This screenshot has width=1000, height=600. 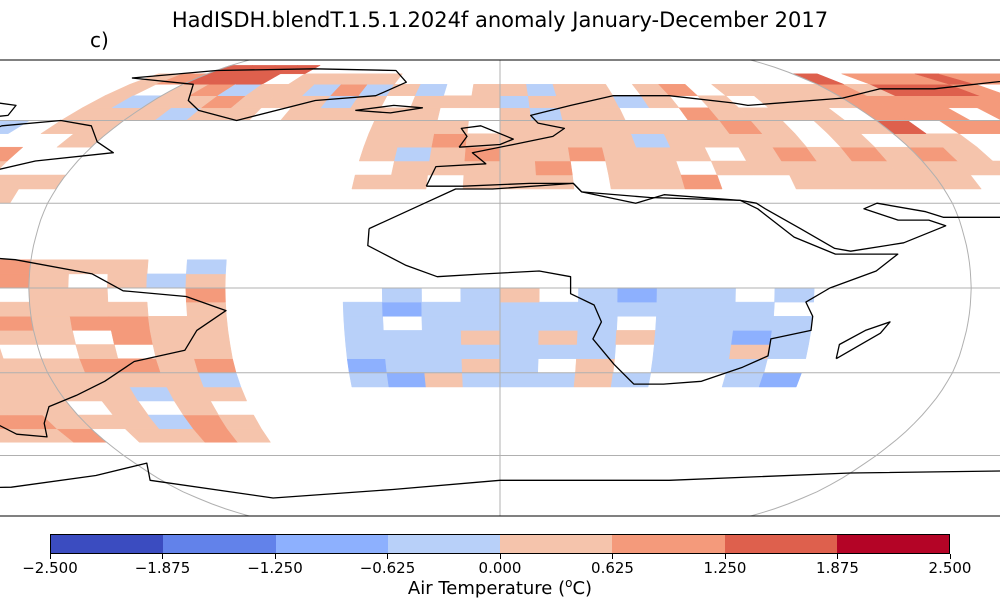 I want to click on colorbar-tick-label: −0.625, so click(x=387, y=568).